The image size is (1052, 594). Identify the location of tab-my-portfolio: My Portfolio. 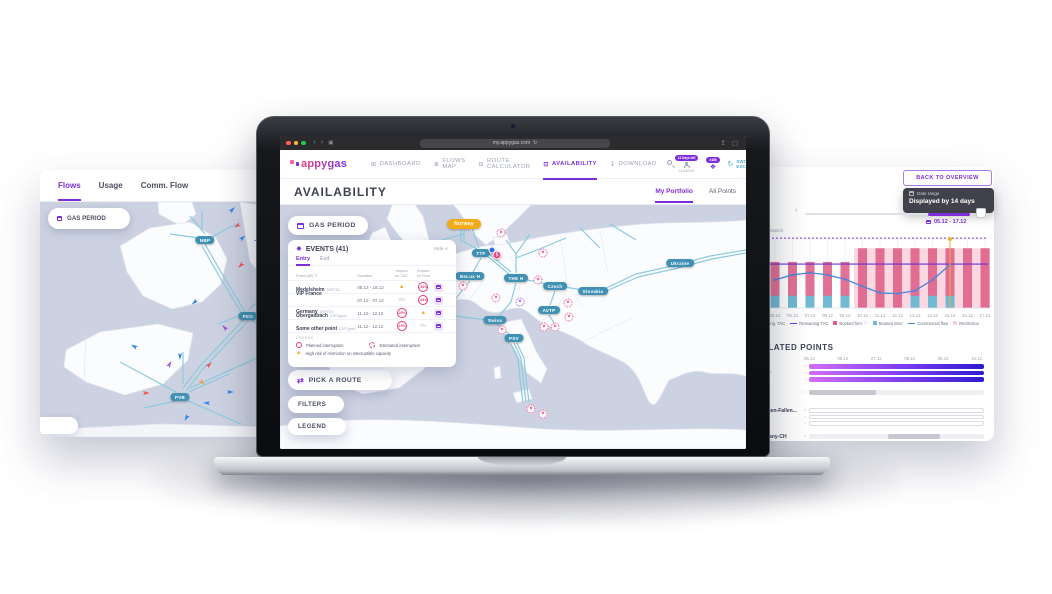
(674, 195).